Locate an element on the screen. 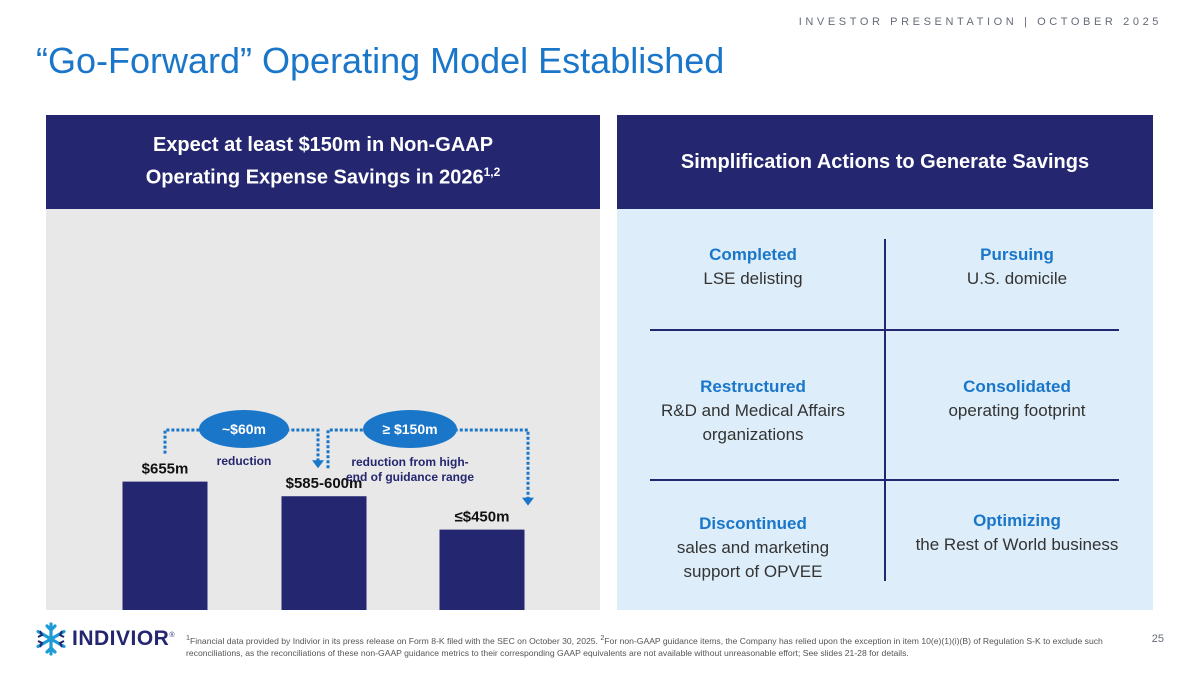 This screenshot has height=675, width=1200. badge-60m is located at coordinates (244, 429).